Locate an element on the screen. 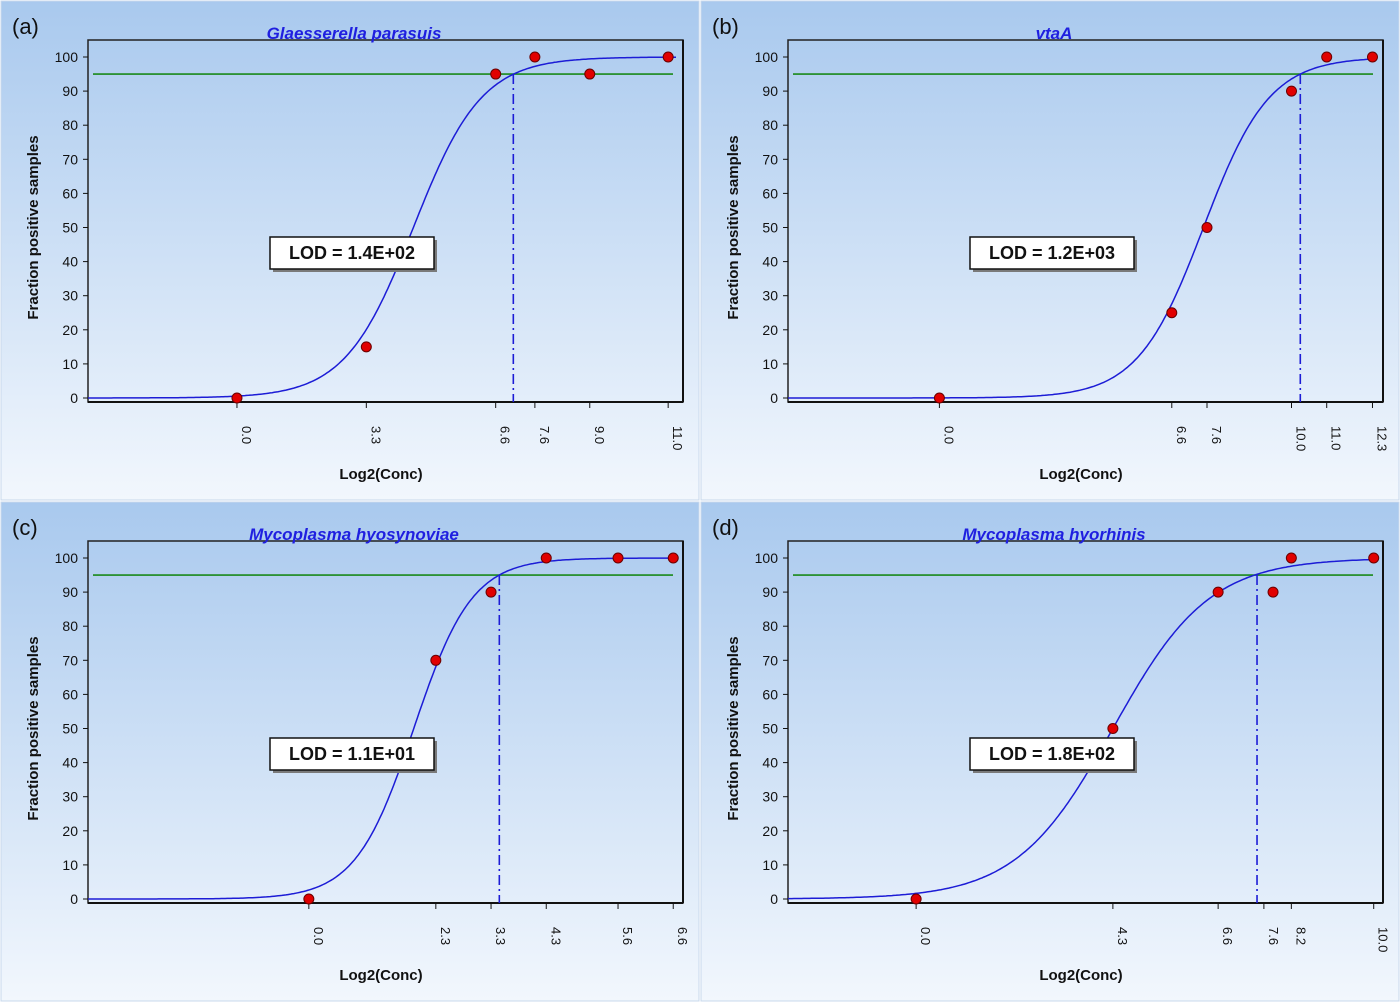  lod-label: LOD = 1.8E+02 is located at coordinates (1052, 754).